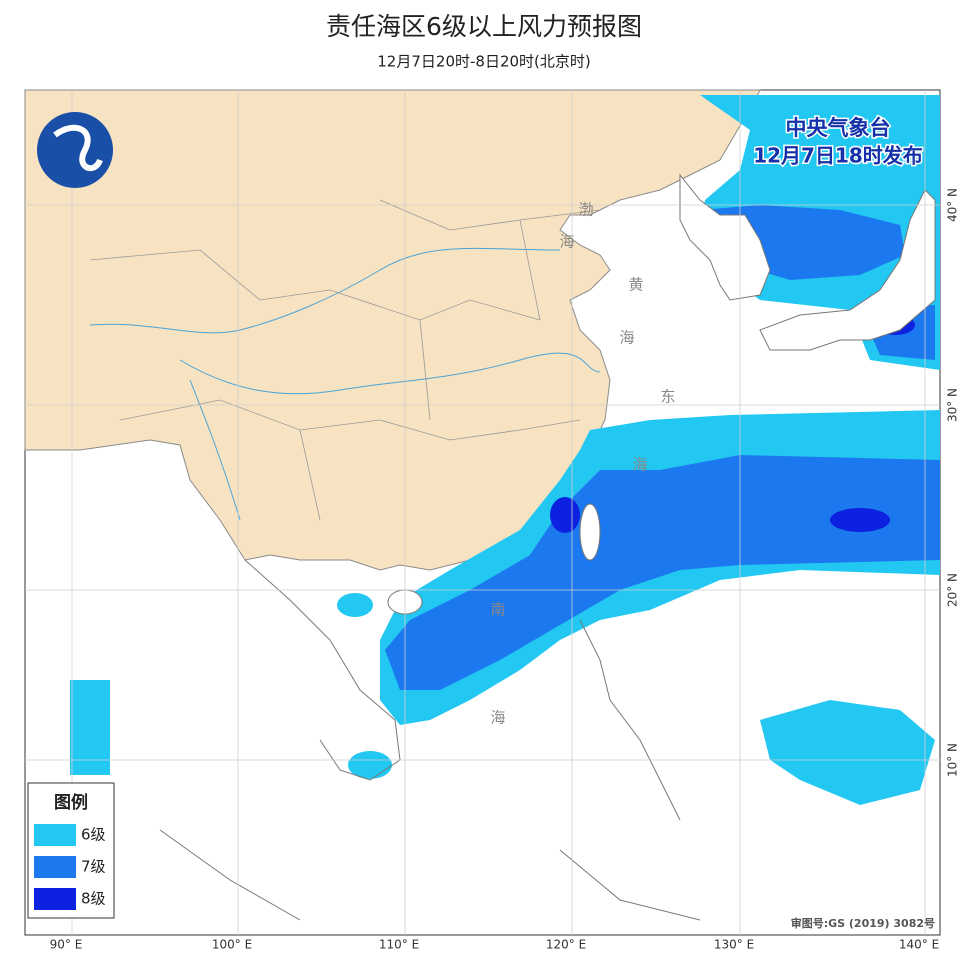  Describe the element at coordinates (838, 128) in the screenshot. I see `issuer-name: 中央气象台` at that location.